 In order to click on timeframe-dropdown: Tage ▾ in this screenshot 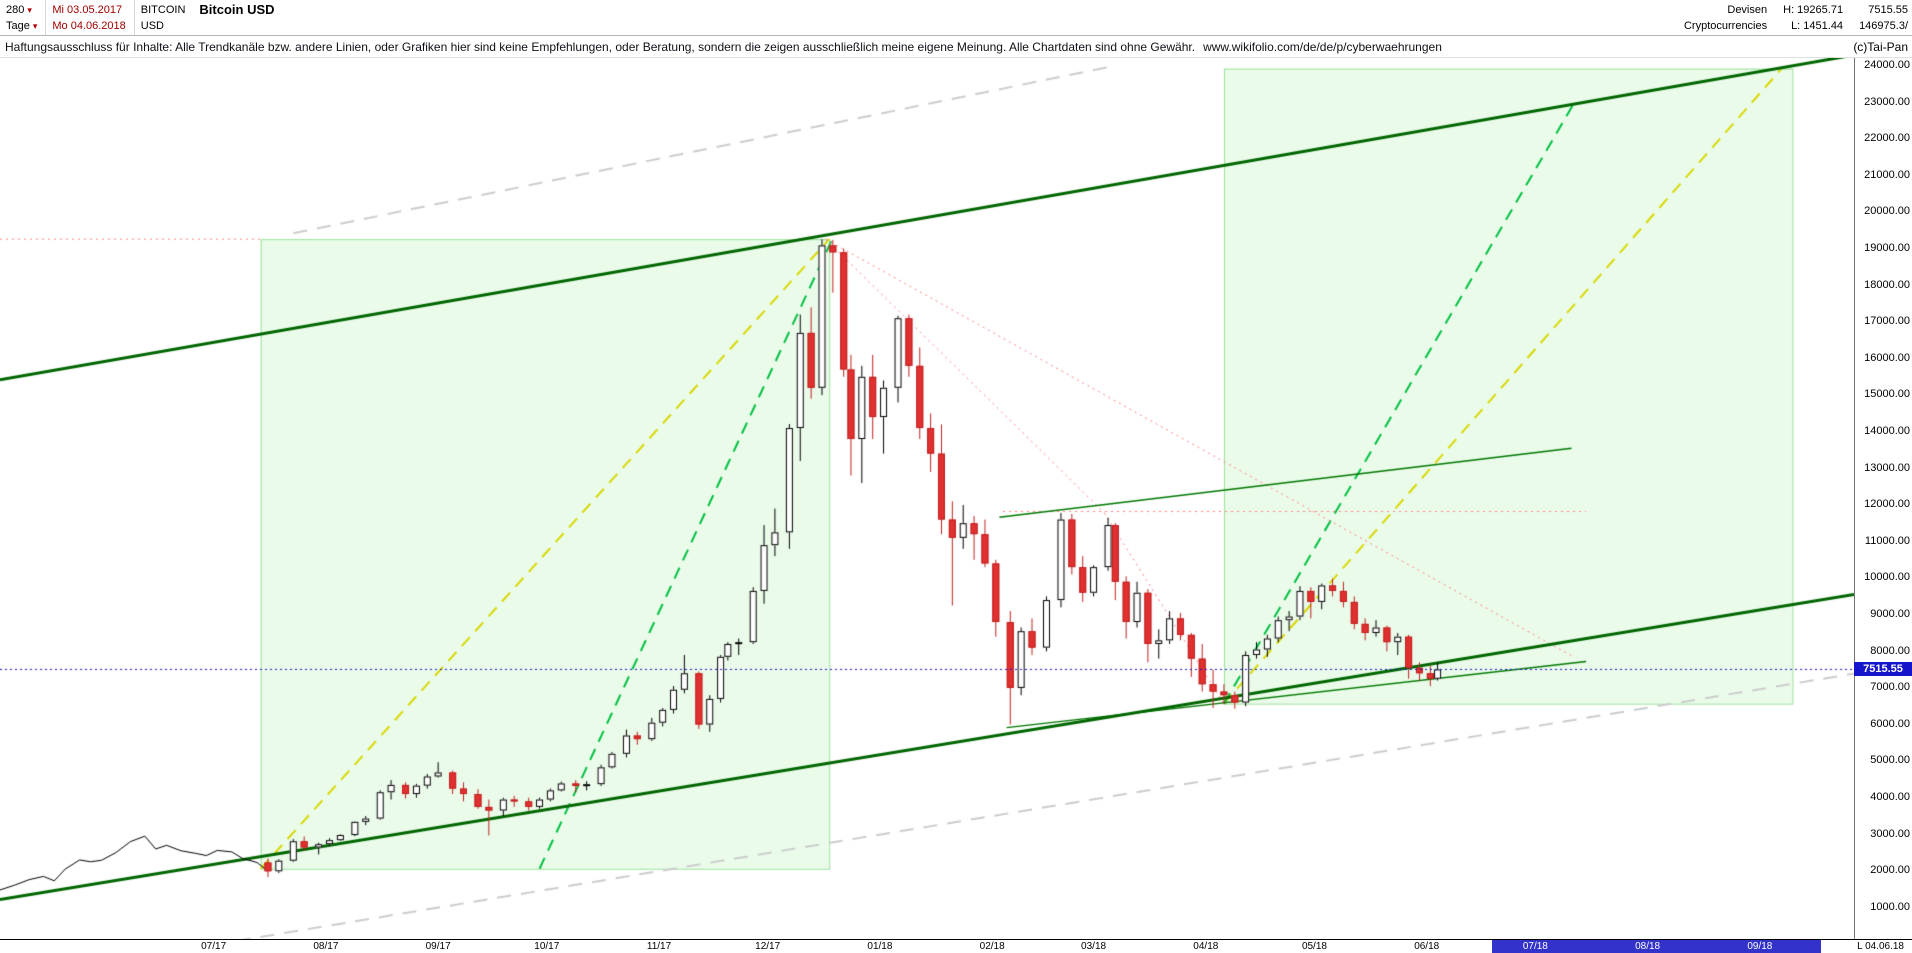, I will do `click(21, 26)`.